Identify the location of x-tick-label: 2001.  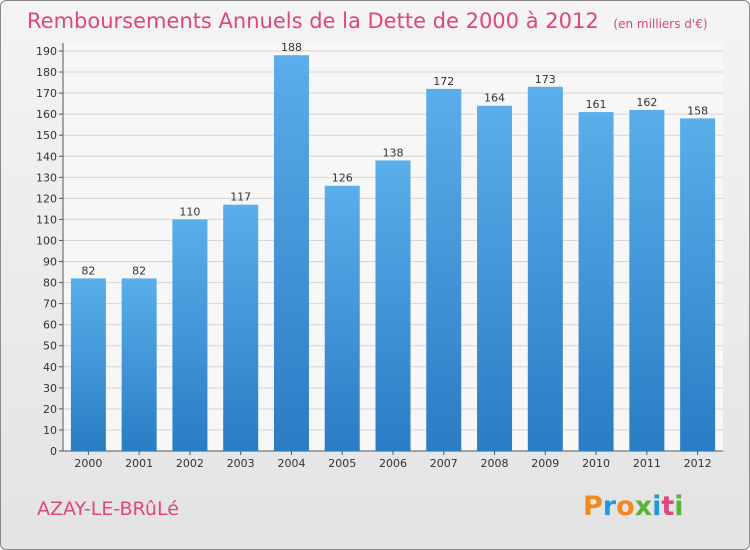
(139, 463).